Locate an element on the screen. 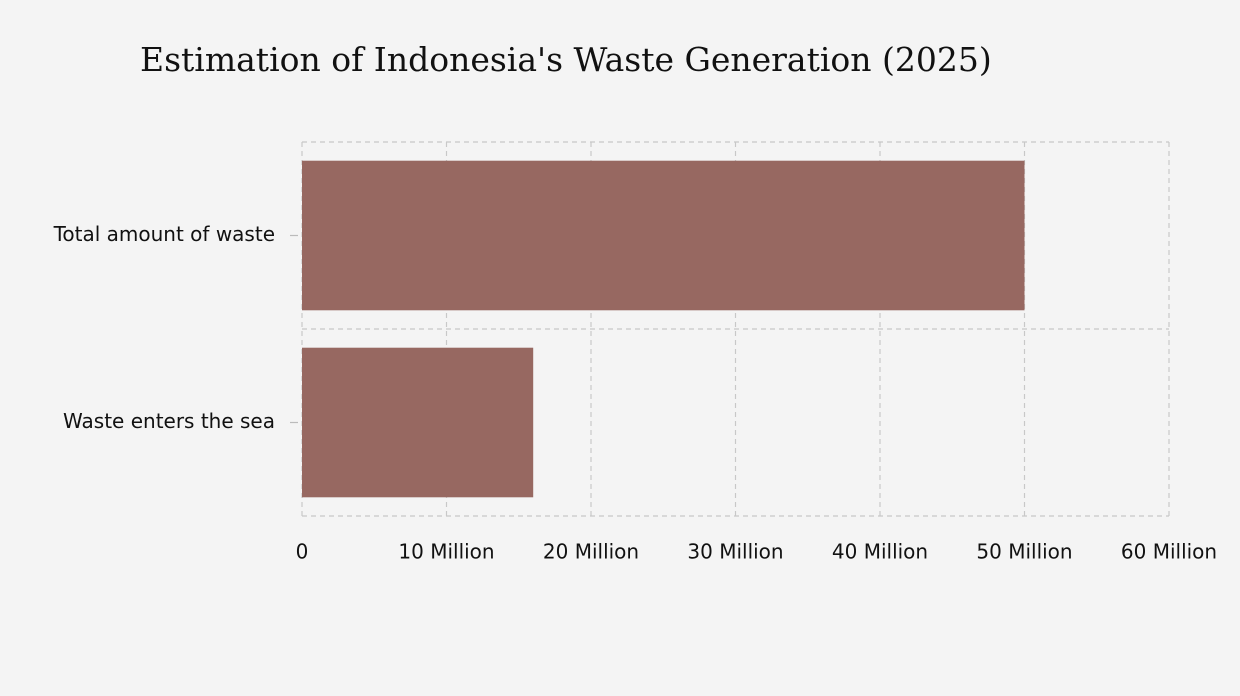 The width and height of the screenshot is (1240, 696). x-tick-label: 50 Million is located at coordinates (1024, 552).